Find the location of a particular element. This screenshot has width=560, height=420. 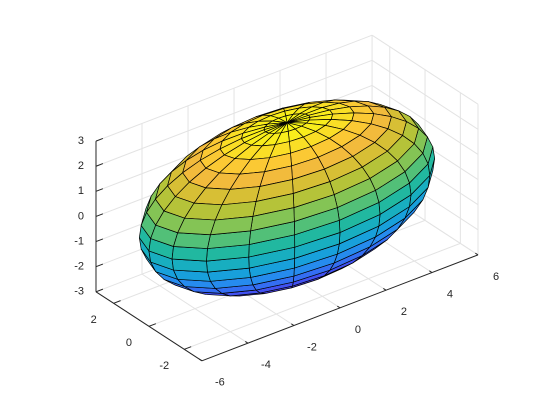

x-tick-label: 2 is located at coordinates (404, 312).